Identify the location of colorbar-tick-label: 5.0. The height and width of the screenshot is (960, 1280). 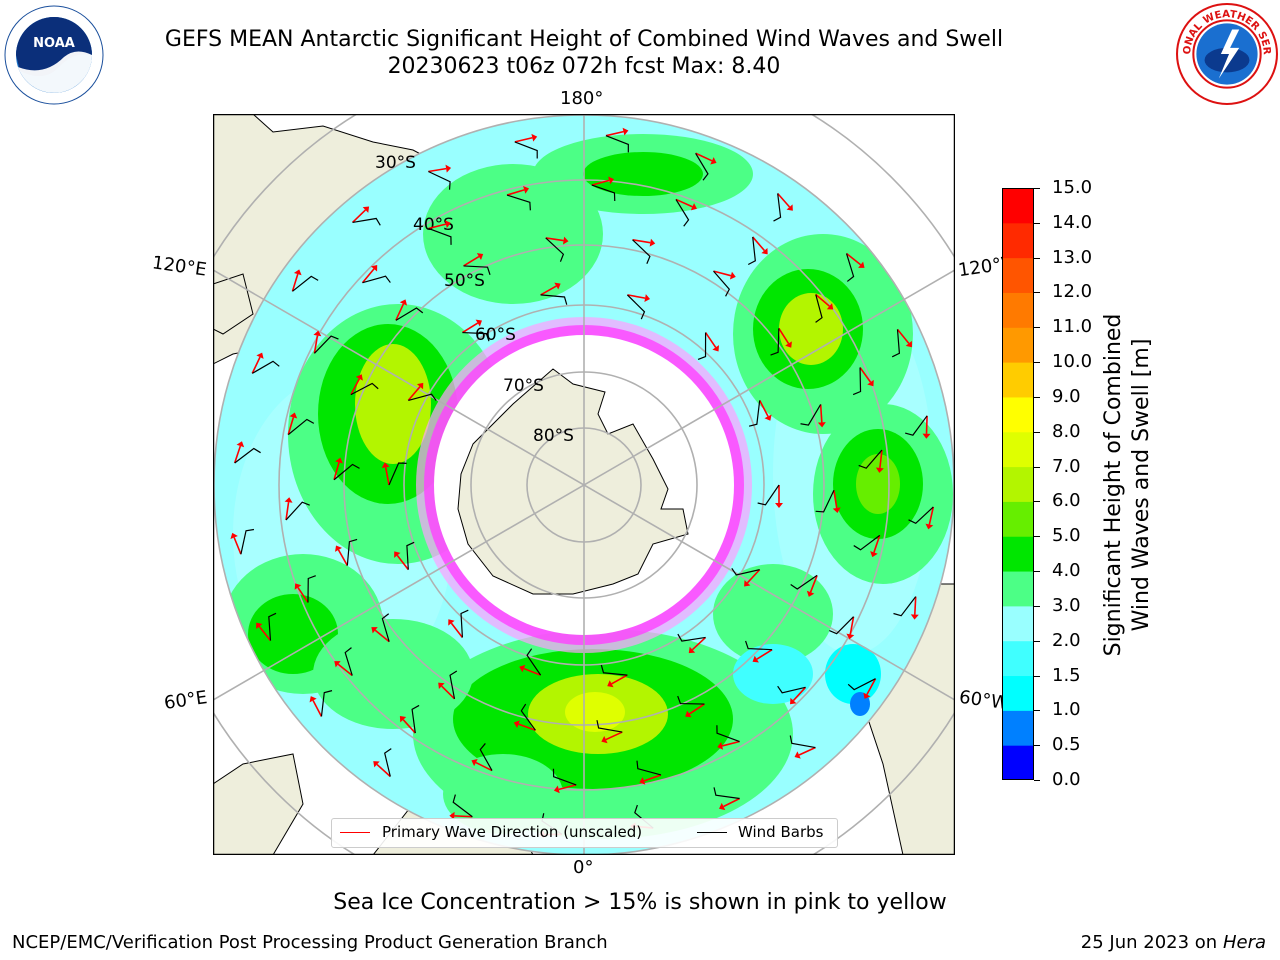
(1066, 536).